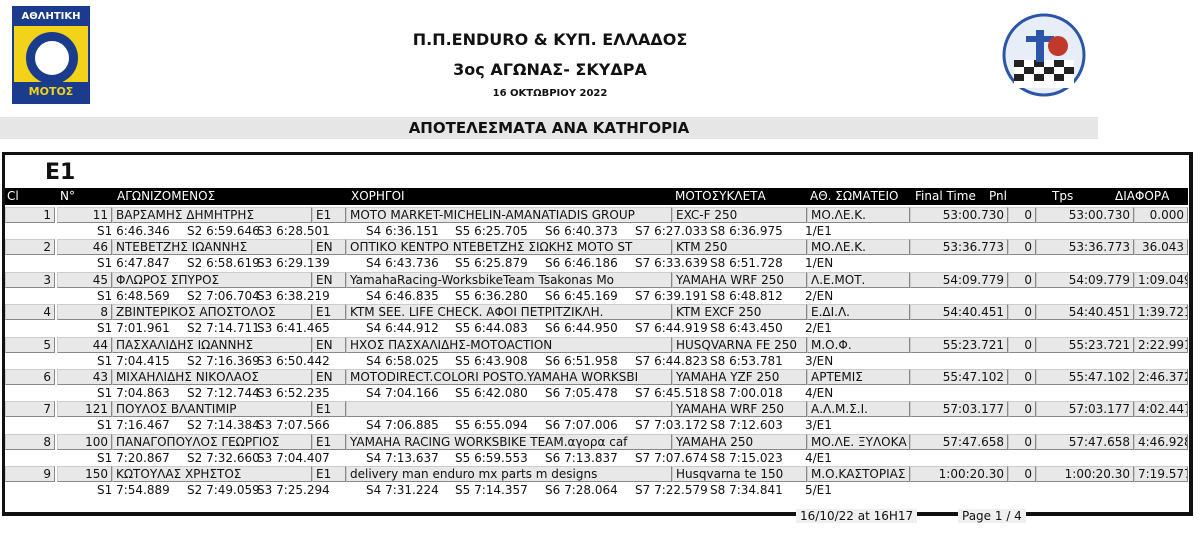 The width and height of the screenshot is (1200, 542). I want to click on cell-tps: 55:23.721, so click(1085, 344).